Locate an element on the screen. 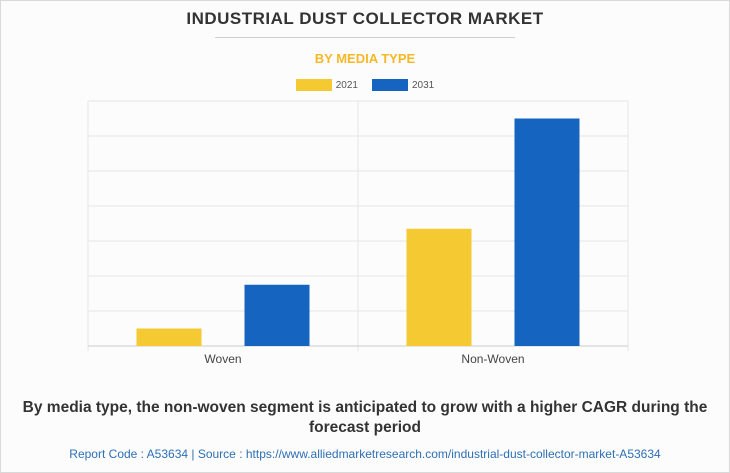 This screenshot has height=473, width=730. legend-item-2021: 2021 is located at coordinates (326, 85).